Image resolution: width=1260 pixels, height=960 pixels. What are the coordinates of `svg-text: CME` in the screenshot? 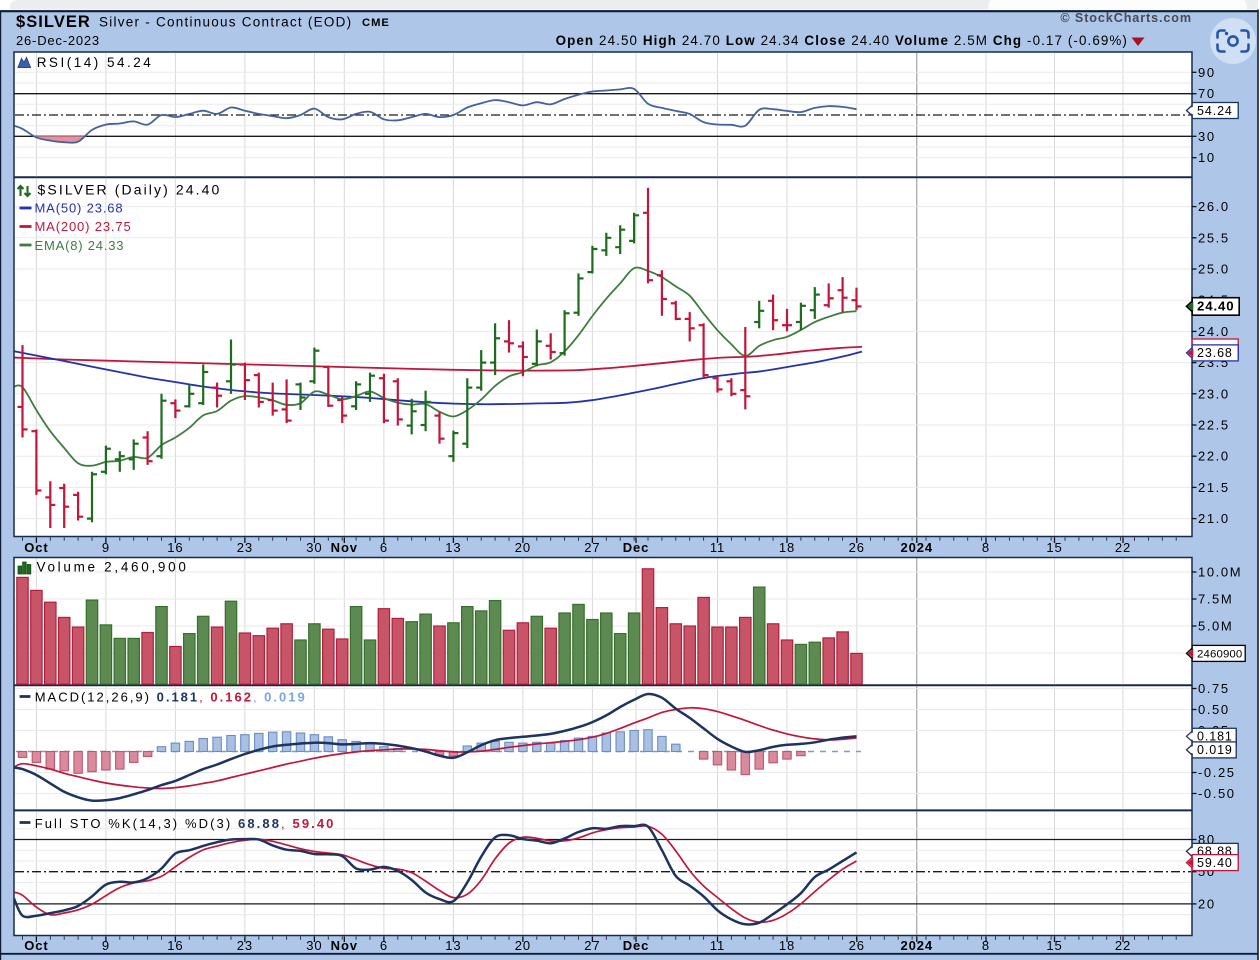 It's located at (376, 23).